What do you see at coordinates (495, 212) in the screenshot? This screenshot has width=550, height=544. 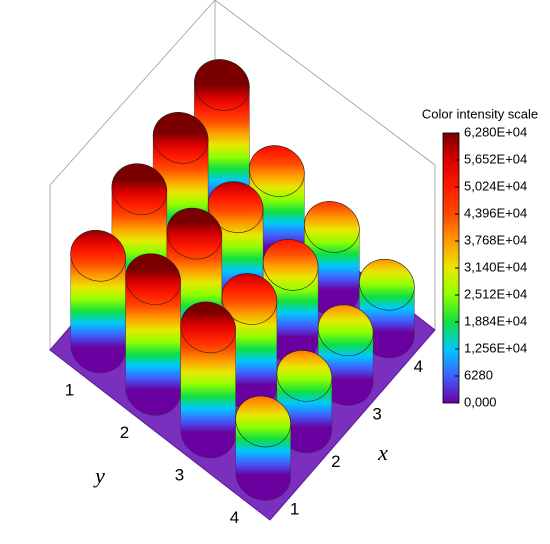 I see `colorbar-tick-label: 4,396E+04` at bounding box center [495, 212].